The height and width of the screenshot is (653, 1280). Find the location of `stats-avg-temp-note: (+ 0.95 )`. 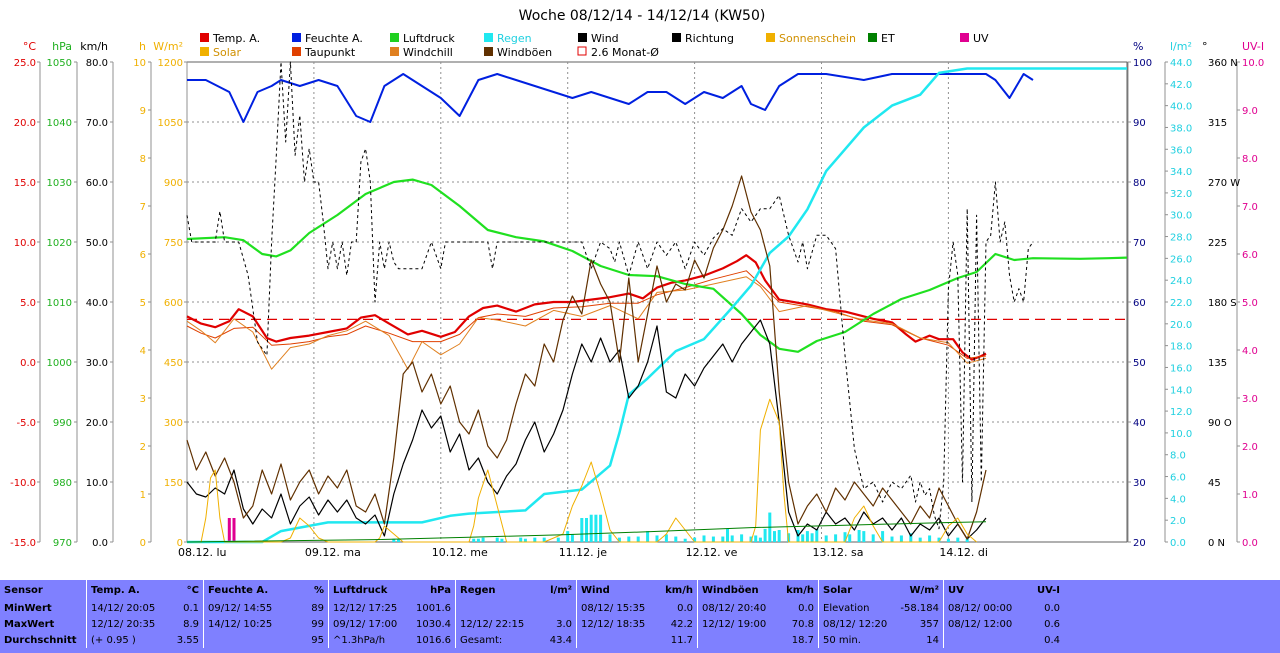

stats-avg-temp-note: (+ 0.95 ) is located at coordinates (125, 640).